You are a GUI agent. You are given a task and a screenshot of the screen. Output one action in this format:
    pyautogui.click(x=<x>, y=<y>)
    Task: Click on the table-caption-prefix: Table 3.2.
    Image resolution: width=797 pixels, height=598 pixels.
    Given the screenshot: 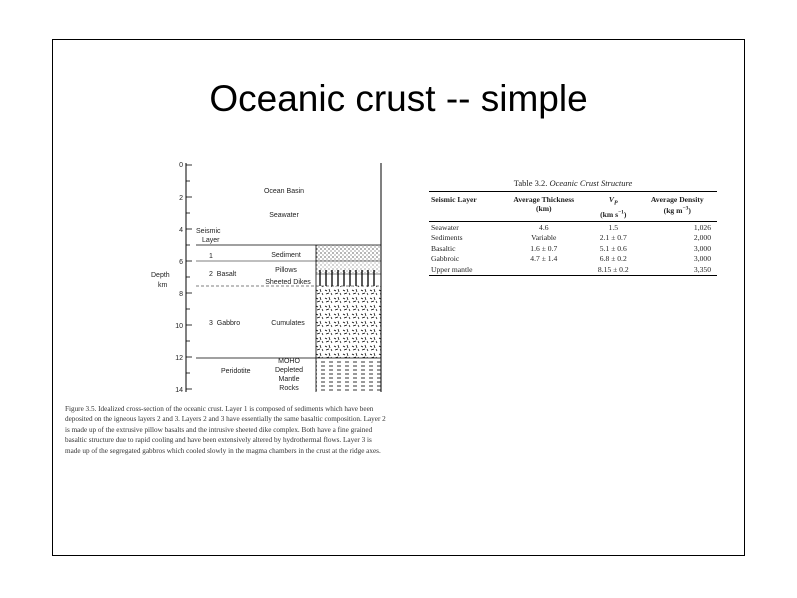 What is the action you would take?
    pyautogui.click(x=530, y=183)
    